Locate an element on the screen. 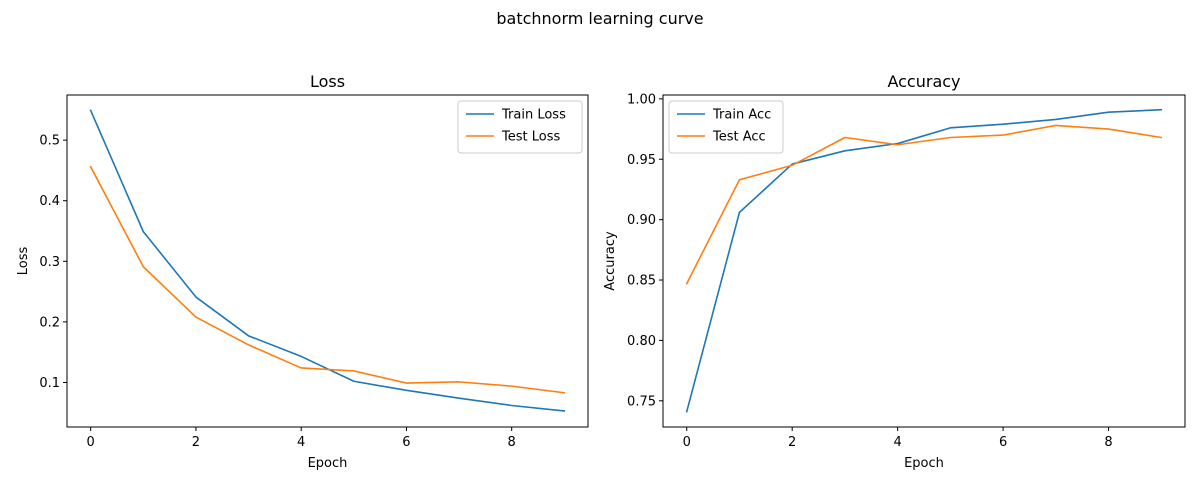 This screenshot has height=500, width=1200. accuracy-x-tick-label: 2 is located at coordinates (792, 442).